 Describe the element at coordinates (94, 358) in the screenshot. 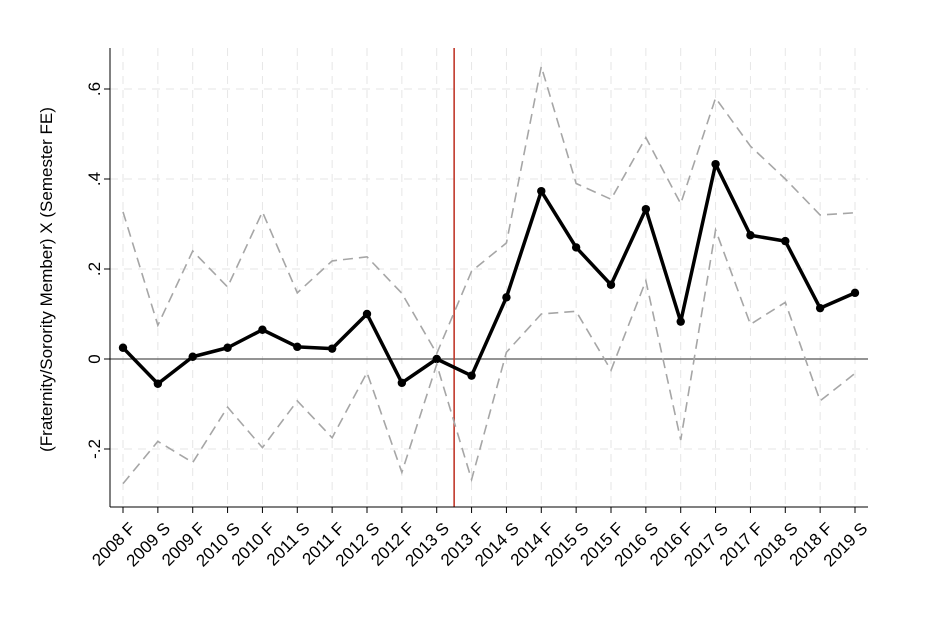

I see `y-tick-label: 0` at that location.